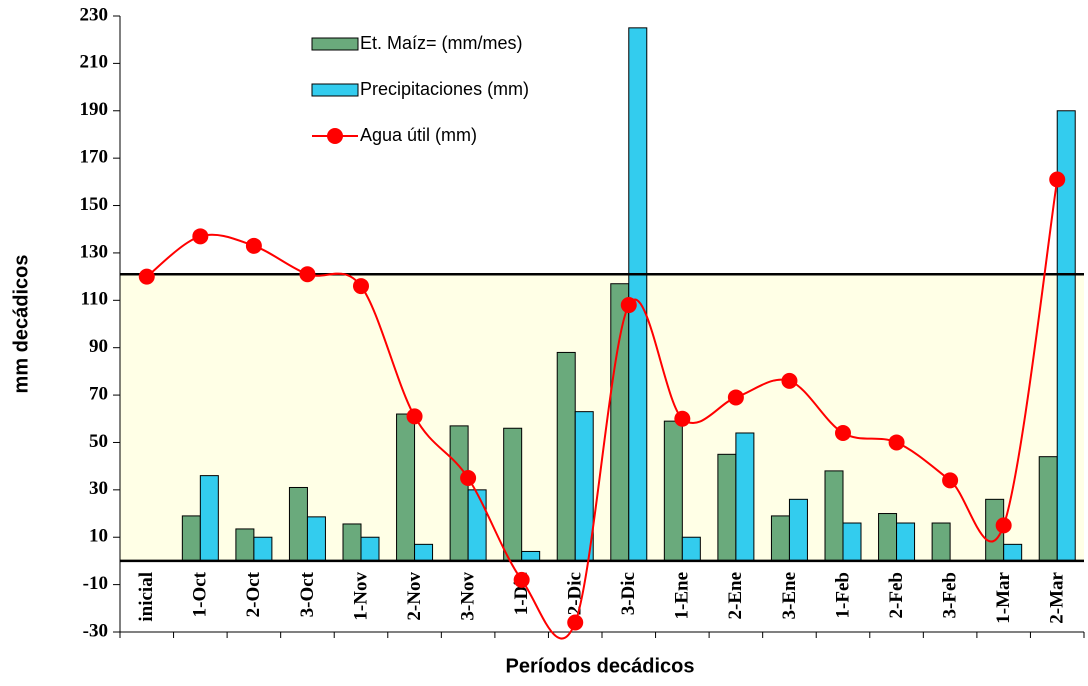 Image resolution: width=1088 pixels, height=686 pixels. What do you see at coordinates (1003, 597) in the screenshot?
I see `x-tick-label: 1-Mar` at bounding box center [1003, 597].